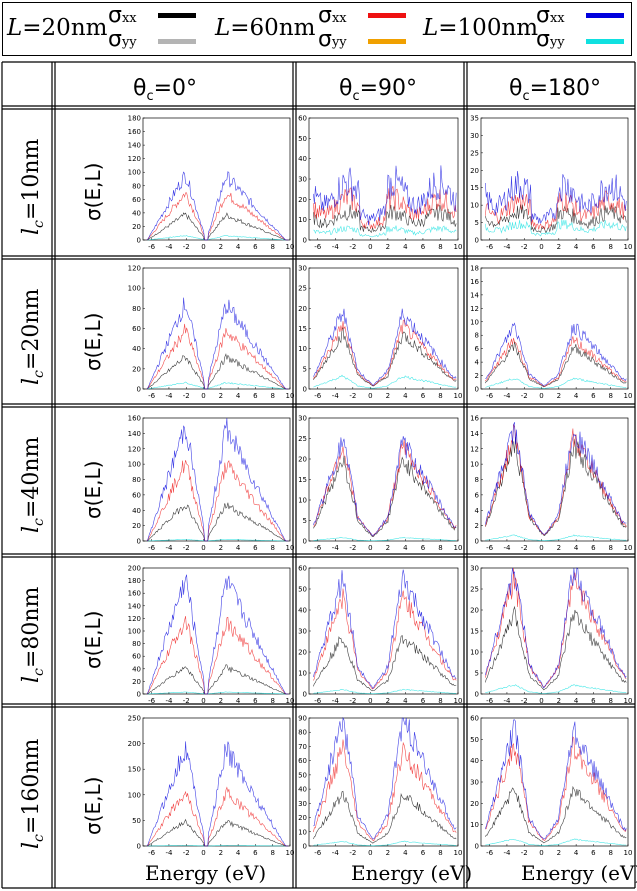  I want to click on legend-line-gray, so click(177, 41).